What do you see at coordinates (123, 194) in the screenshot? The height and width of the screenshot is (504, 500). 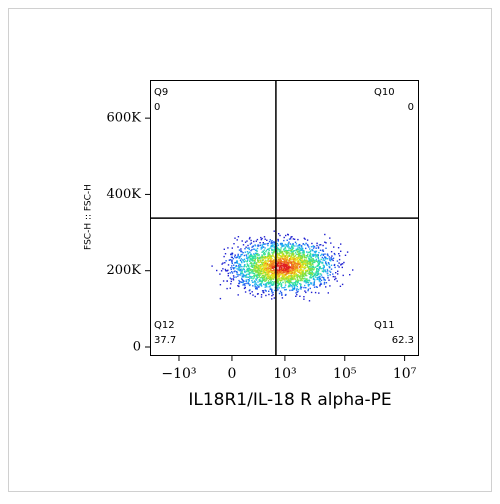 I see `y-tick-label: 400K` at bounding box center [123, 194].